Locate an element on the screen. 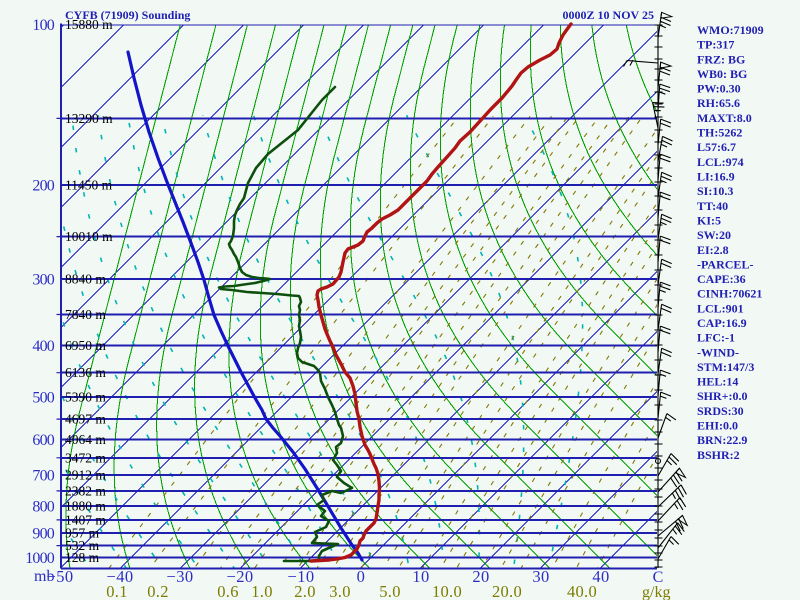 This screenshot has height=600, width=800. svg-text: 700 is located at coordinates (43, 475).